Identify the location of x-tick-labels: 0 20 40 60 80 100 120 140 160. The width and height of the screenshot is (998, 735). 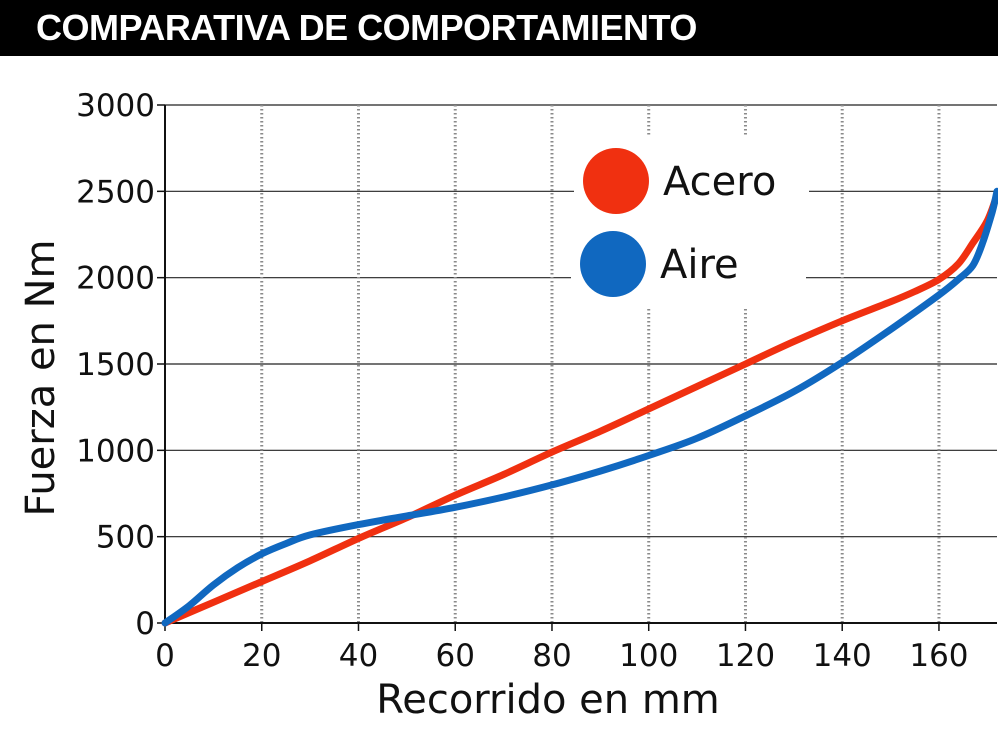
(561, 656).